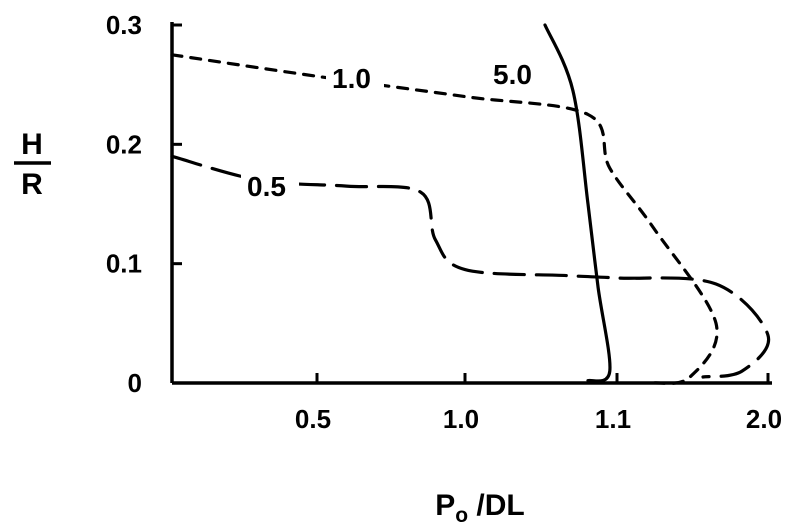  Describe the element at coordinates (445, 505) in the screenshot. I see `x-axis-title-main: P` at that location.